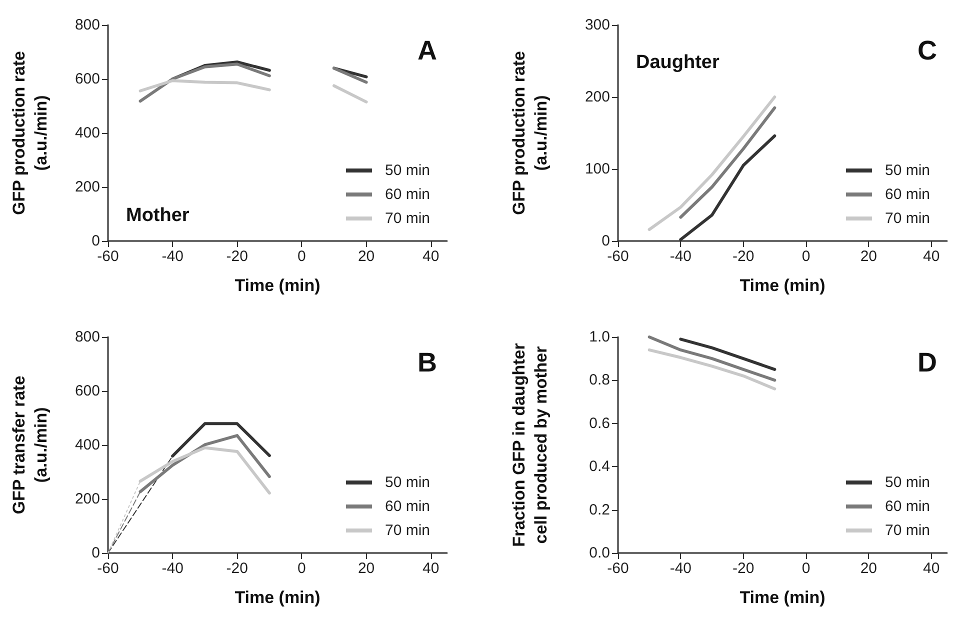 Image resolution: width=962 pixels, height=620 pixels. What do you see at coordinates (427, 363) in the screenshot?
I see `annotation: B` at bounding box center [427, 363].